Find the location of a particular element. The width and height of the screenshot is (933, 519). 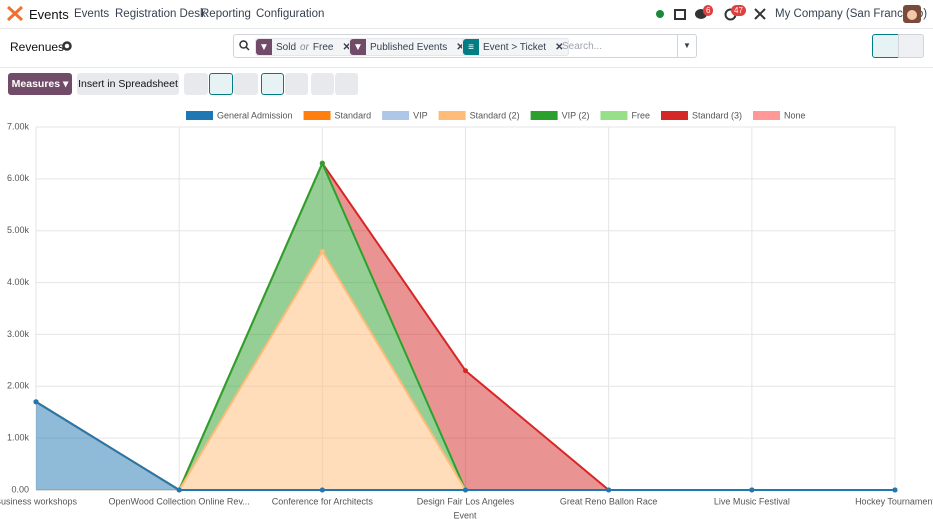

view-title: Revenues is located at coordinates (37, 47).